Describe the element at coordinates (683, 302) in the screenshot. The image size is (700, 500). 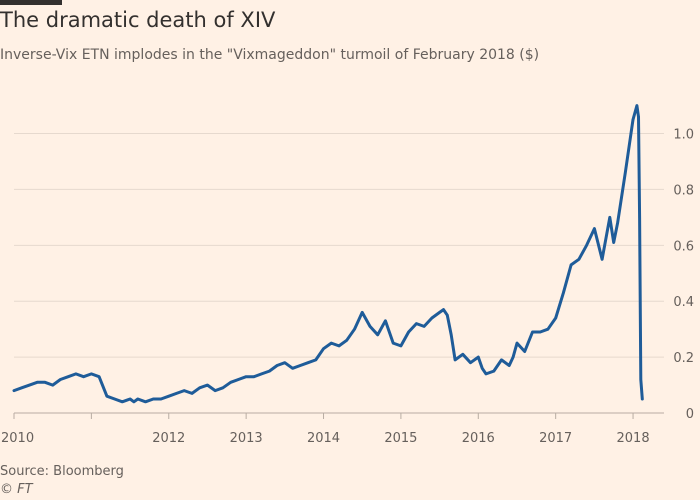
I see `y-tick-label: 0.4` at that location.